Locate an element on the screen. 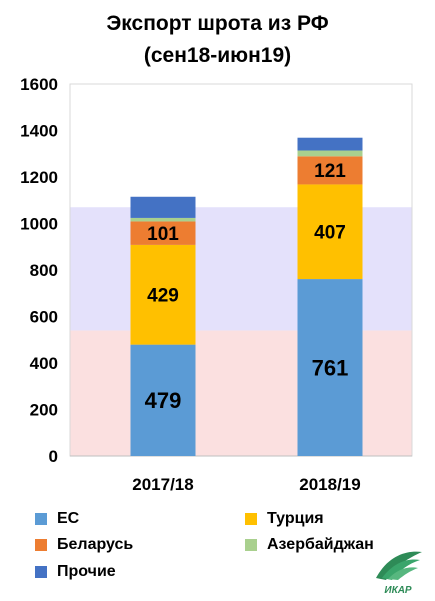 This screenshot has height=601, width=435. legend-label: Азербайджан is located at coordinates (320, 544).